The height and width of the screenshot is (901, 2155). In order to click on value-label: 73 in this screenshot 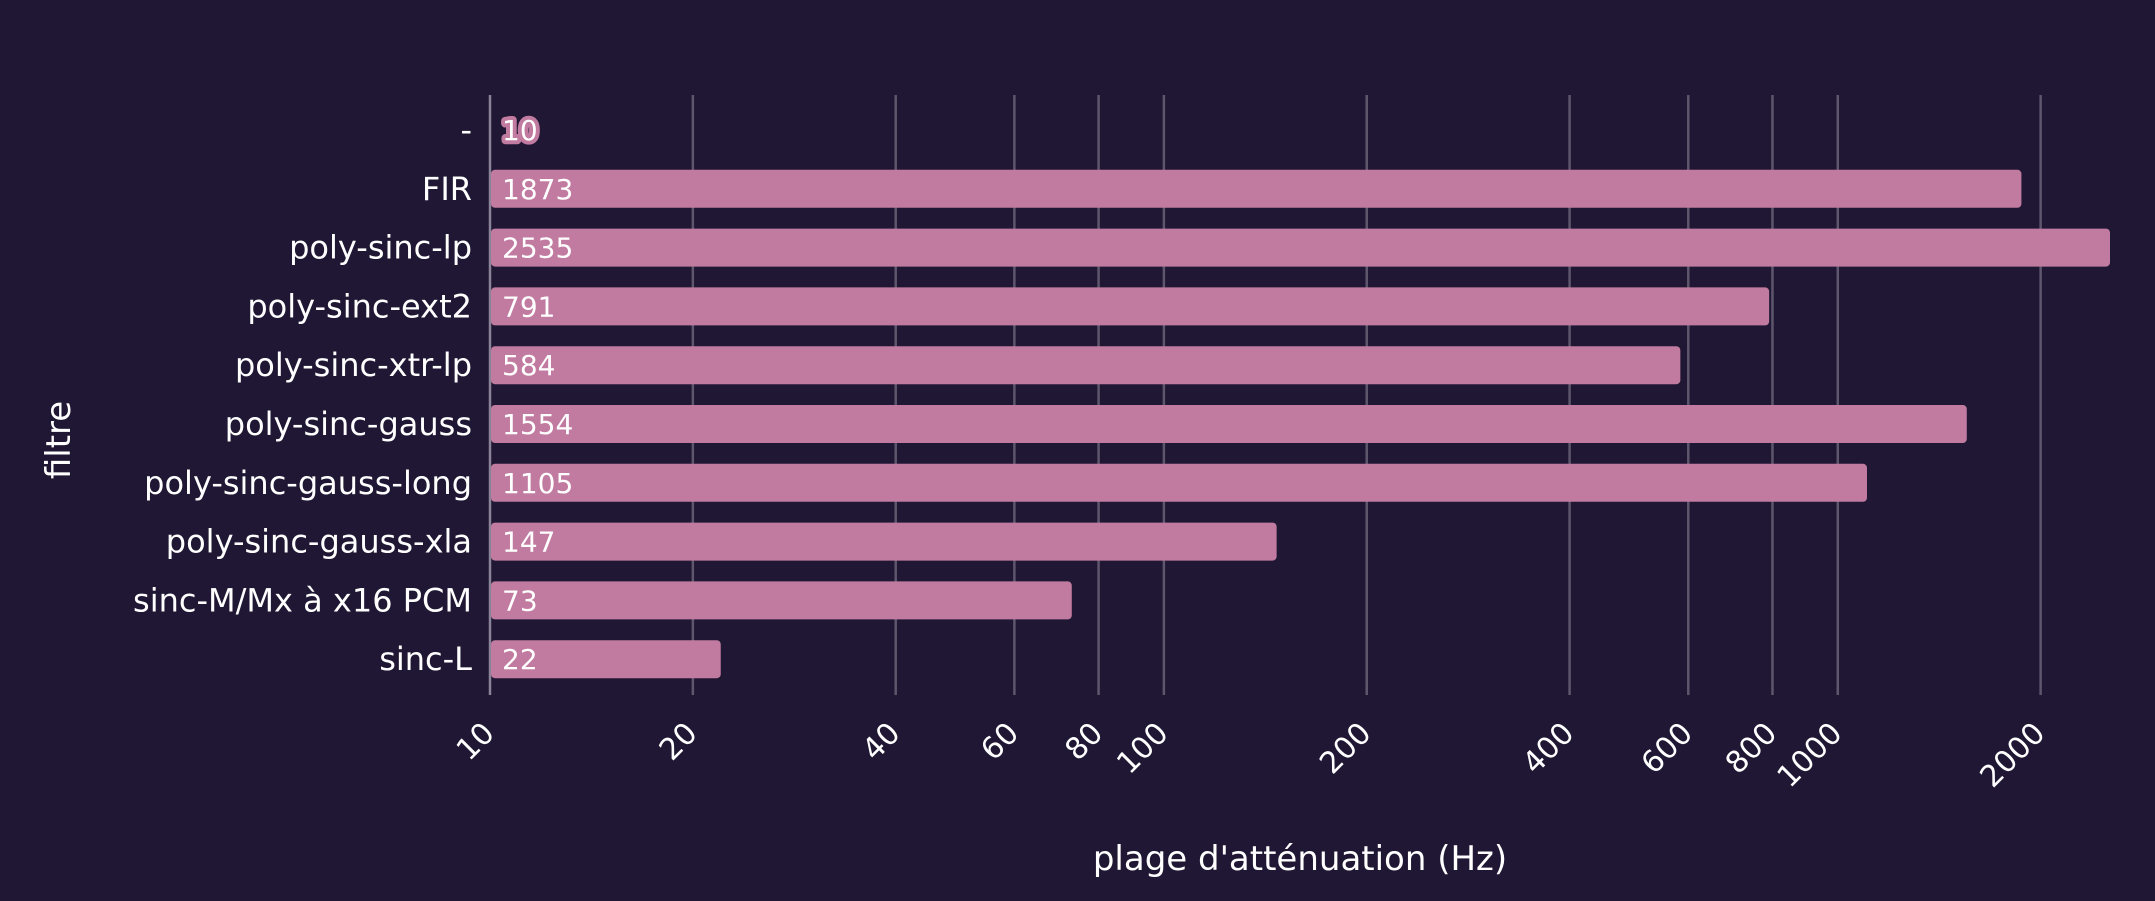, I will do `click(520, 600)`.